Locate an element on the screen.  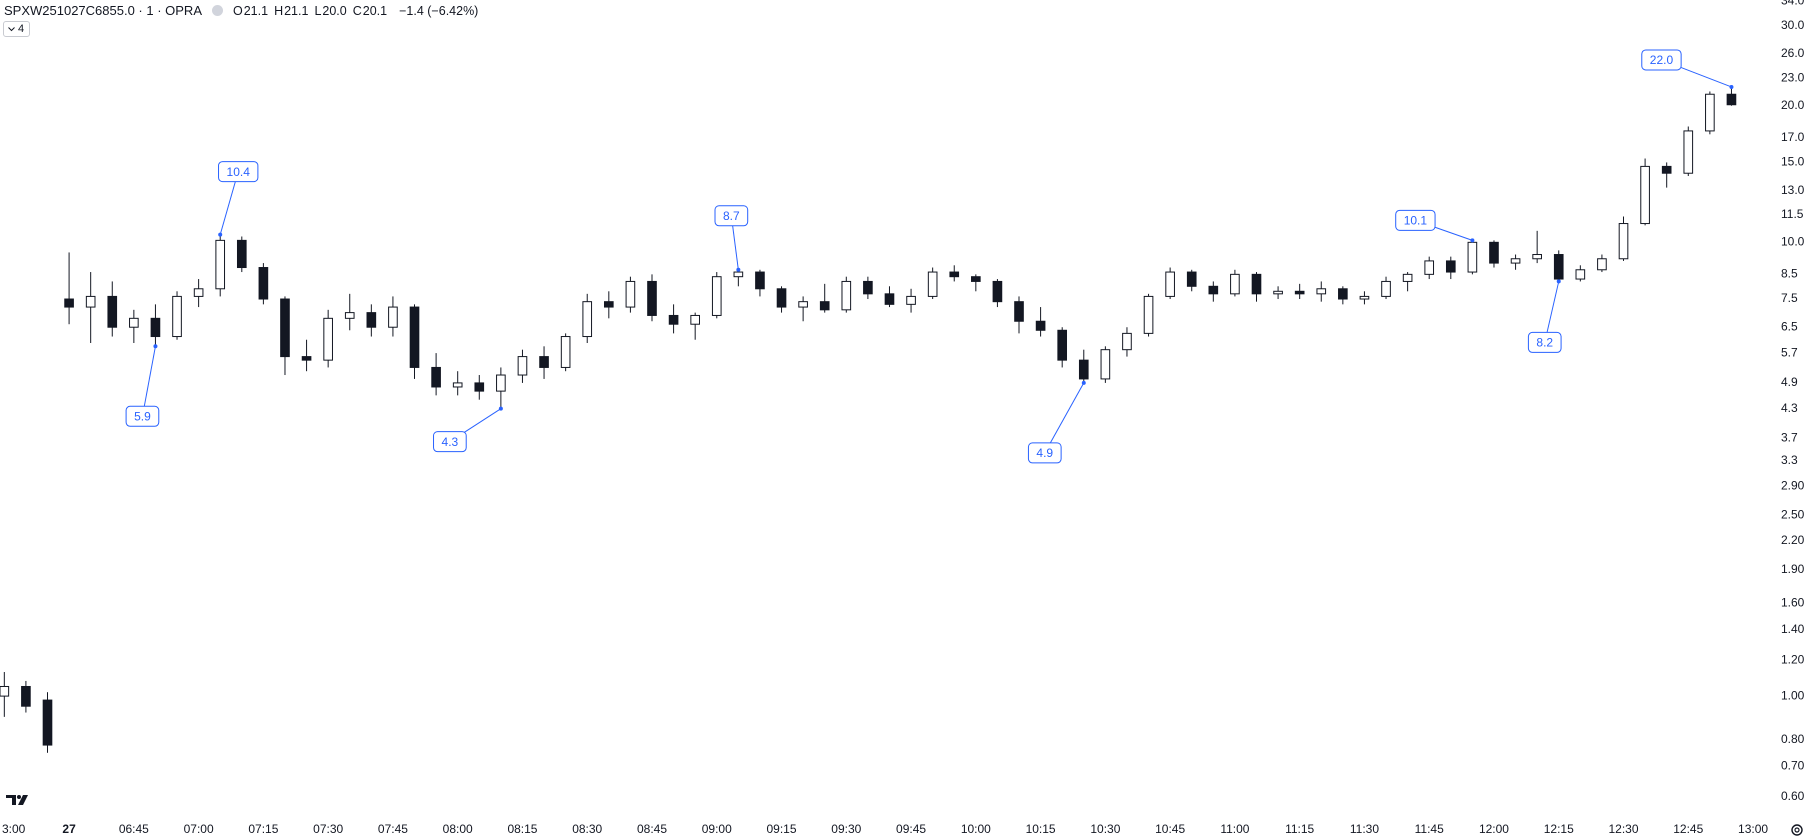
y-tick-label: 1.00 is located at coordinates (1793, 695).